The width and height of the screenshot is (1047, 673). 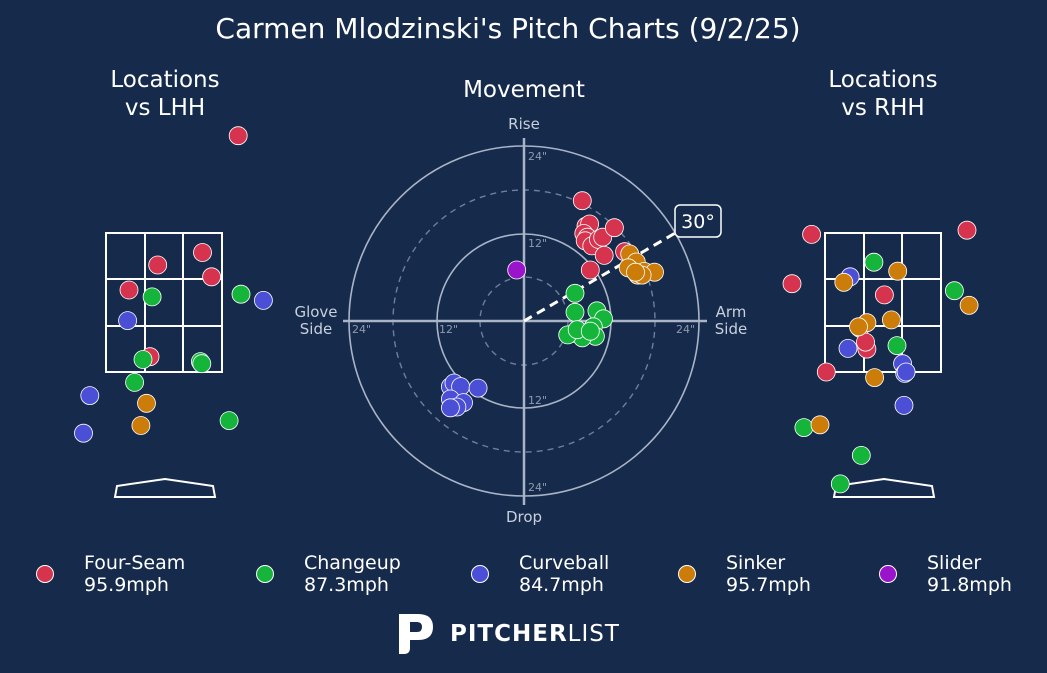 What do you see at coordinates (524, 517) in the screenshot?
I see `drop-label: Drop` at bounding box center [524, 517].